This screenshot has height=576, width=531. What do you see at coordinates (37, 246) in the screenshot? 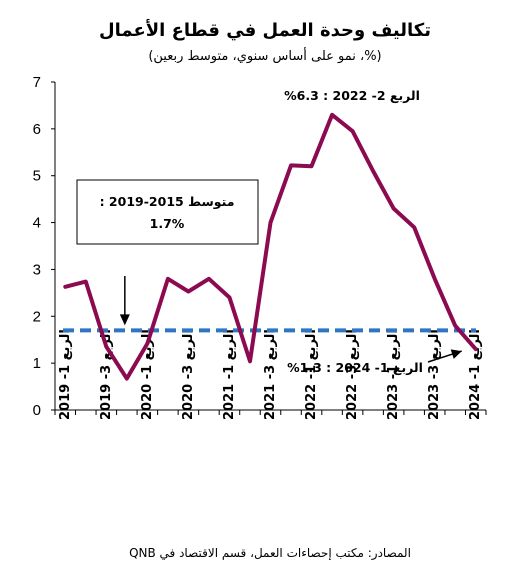
I see `y-axis-ticks: 0 1 2 3 4 5 6 7` at bounding box center [37, 246].